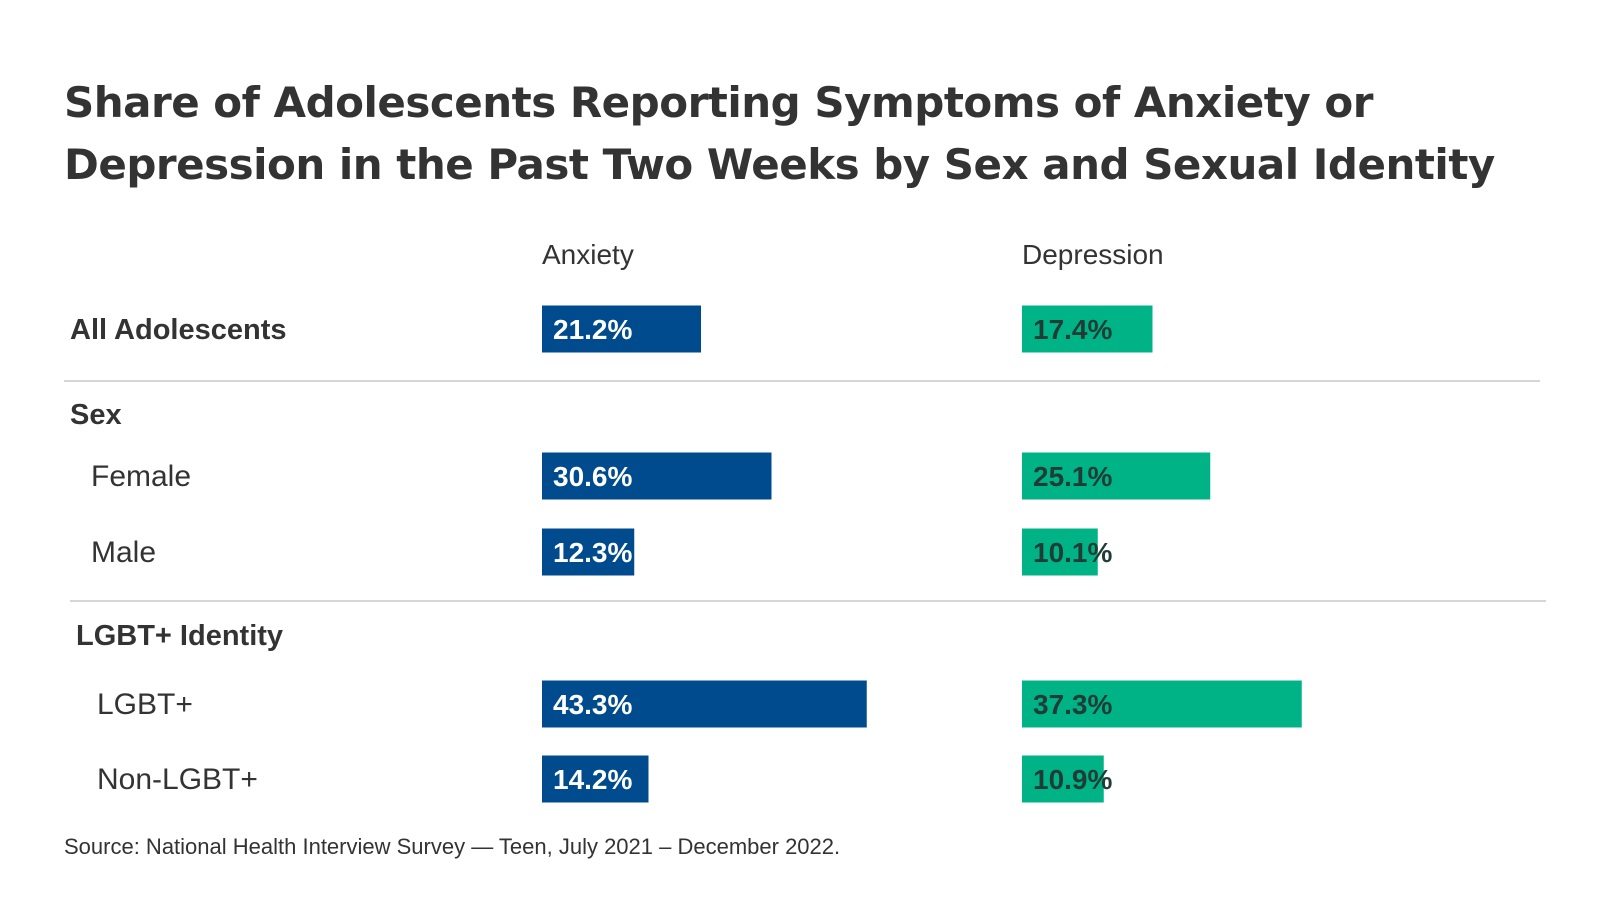 This screenshot has width=1600, height=900. Describe the element at coordinates (96, 415) in the screenshot. I see `group-heading: Sex` at that location.